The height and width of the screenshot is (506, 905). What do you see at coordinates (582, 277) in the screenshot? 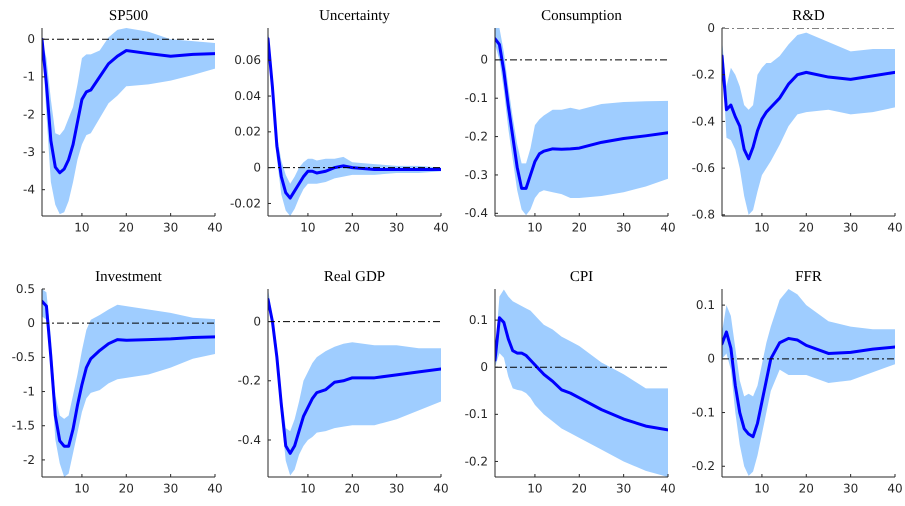
I see `chart-title: CPI` at bounding box center [582, 277].